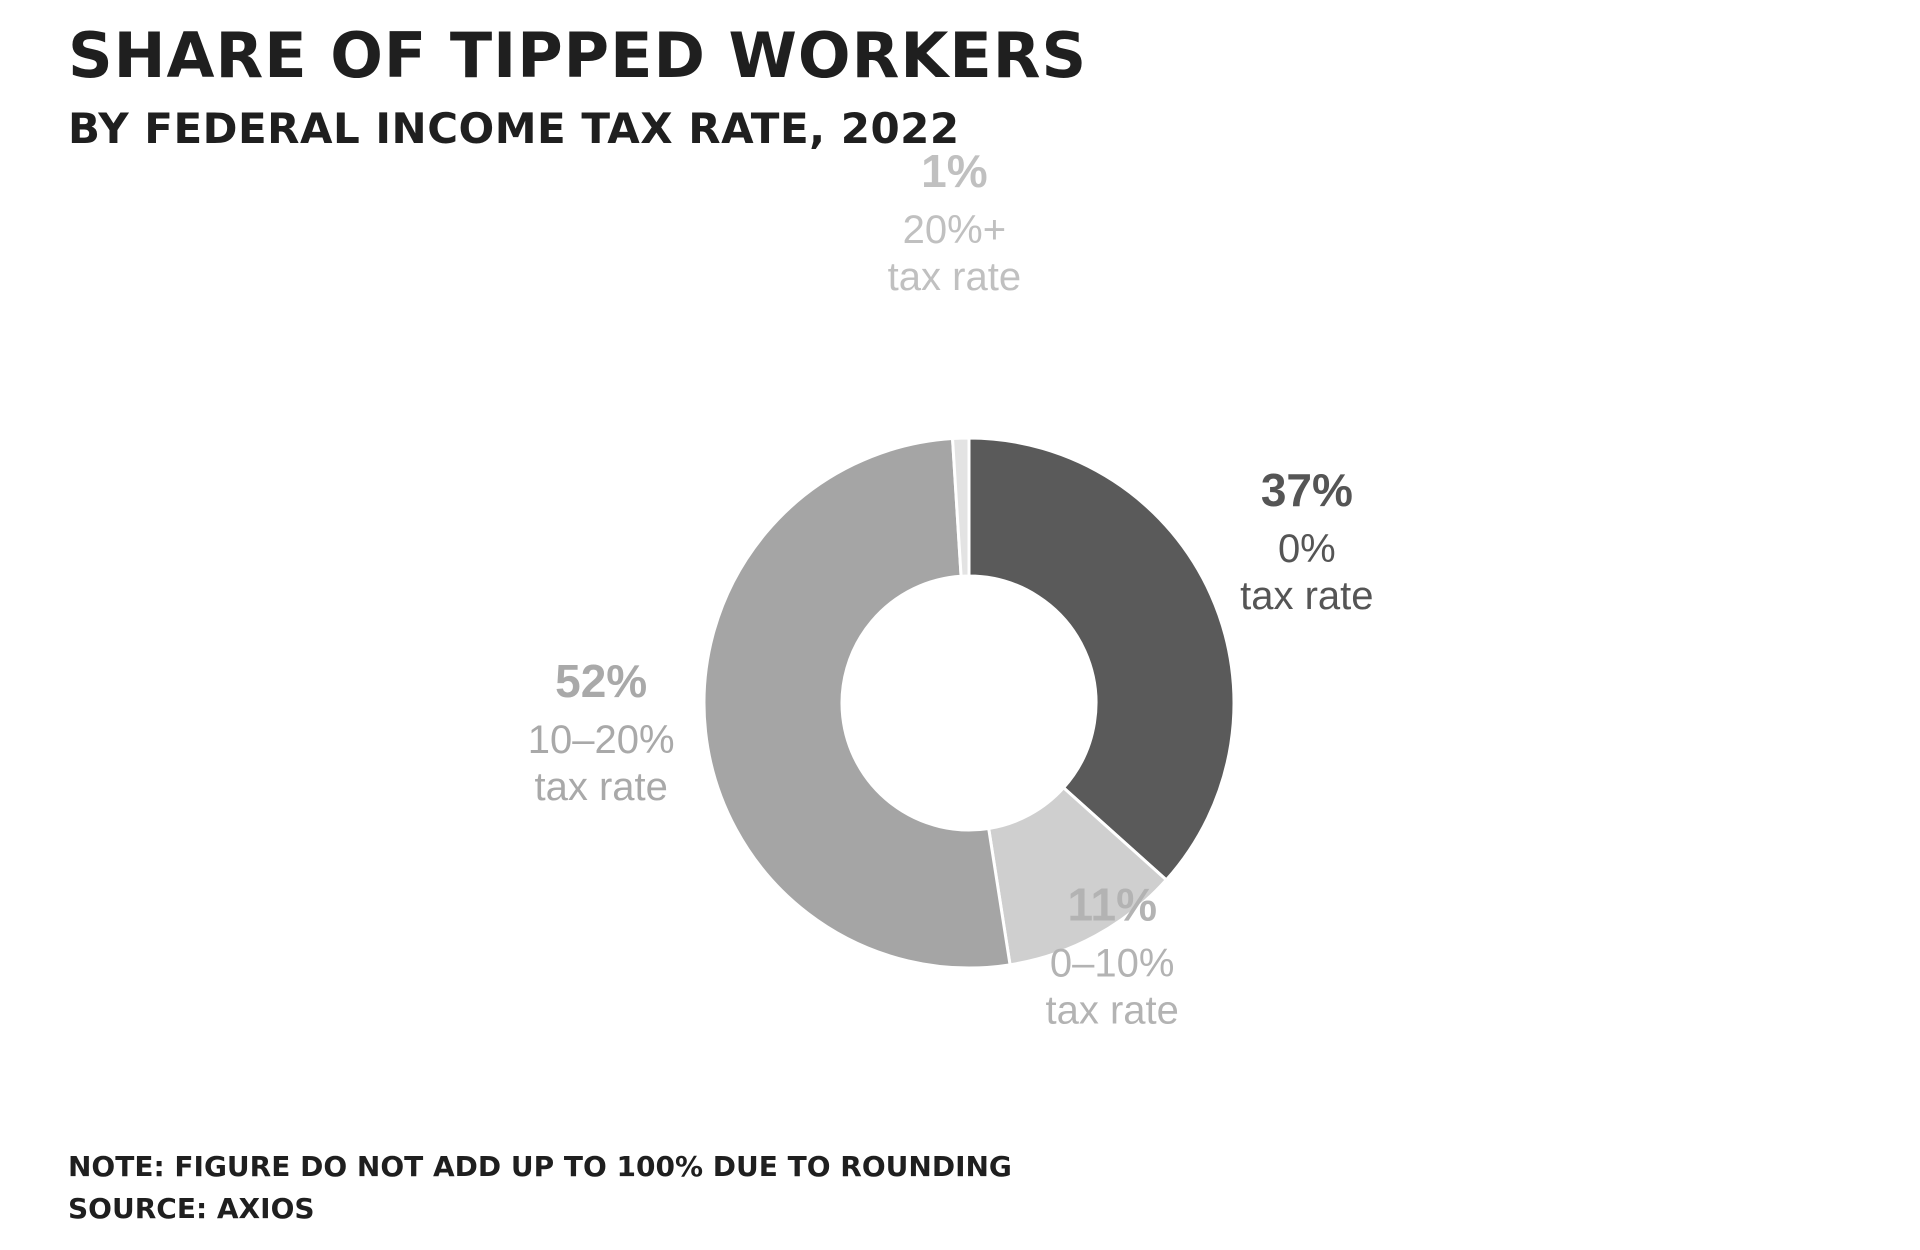 The image size is (1920, 1250). Describe the element at coordinates (601, 740) in the screenshot. I see `slice-category-label-3-line-1: 10–20%` at that location.